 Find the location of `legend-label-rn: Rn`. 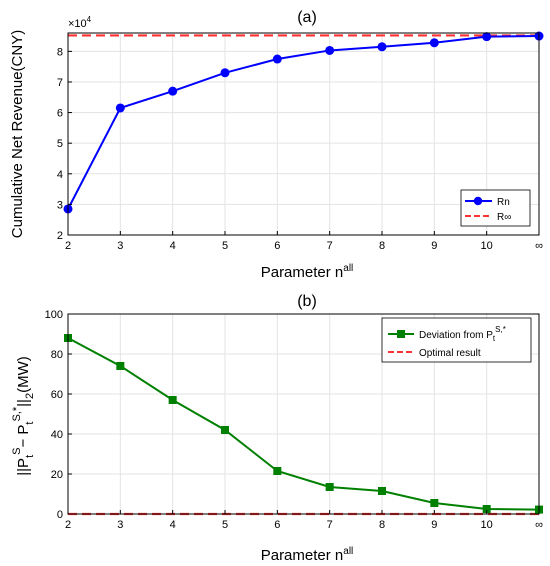

legend-label-rn: Rn is located at coordinates (503, 202).